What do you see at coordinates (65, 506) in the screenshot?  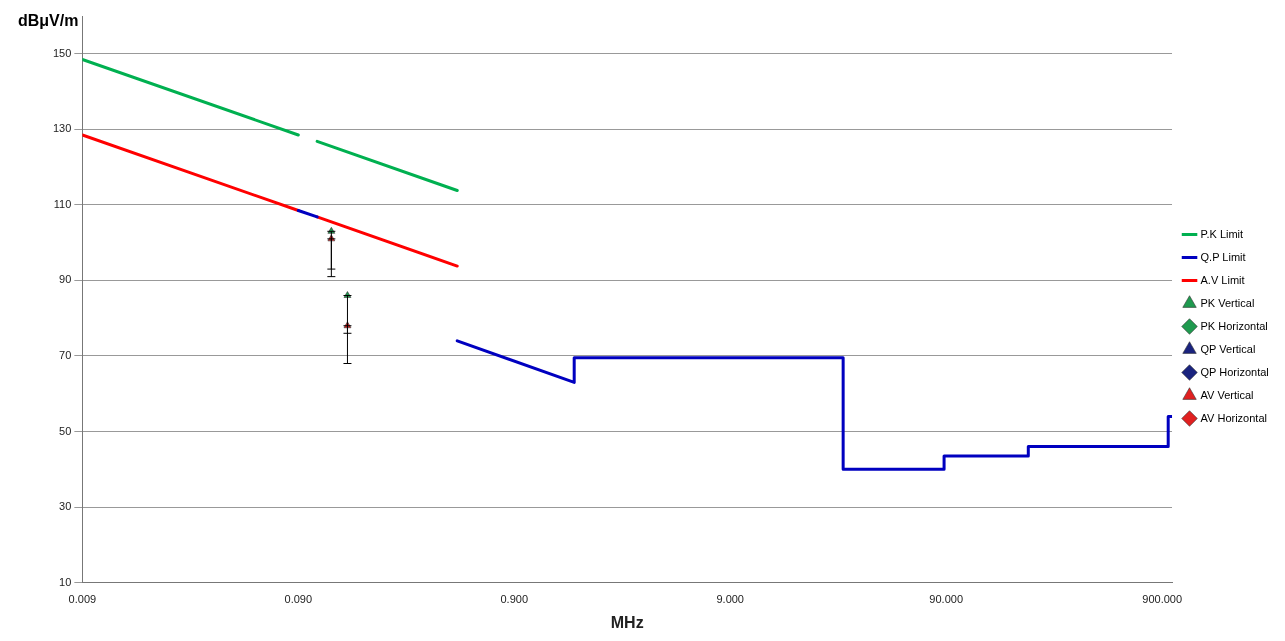 I see `y-tick-label: 30` at bounding box center [65, 506].